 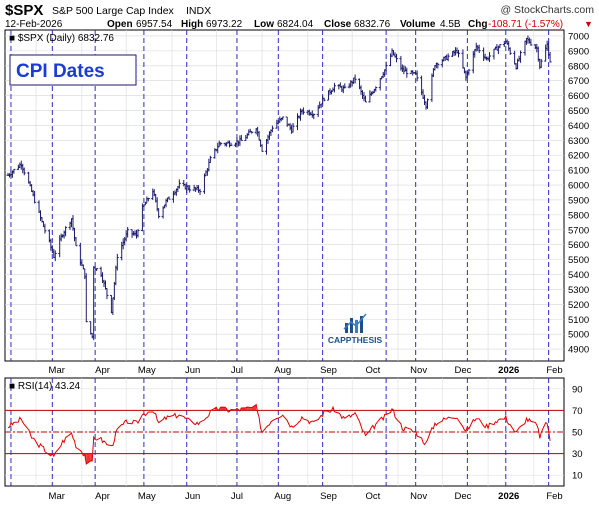 What do you see at coordinates (525, 24) in the screenshot?
I see `chg-value: -108.71 (-1.57%)` at bounding box center [525, 24].